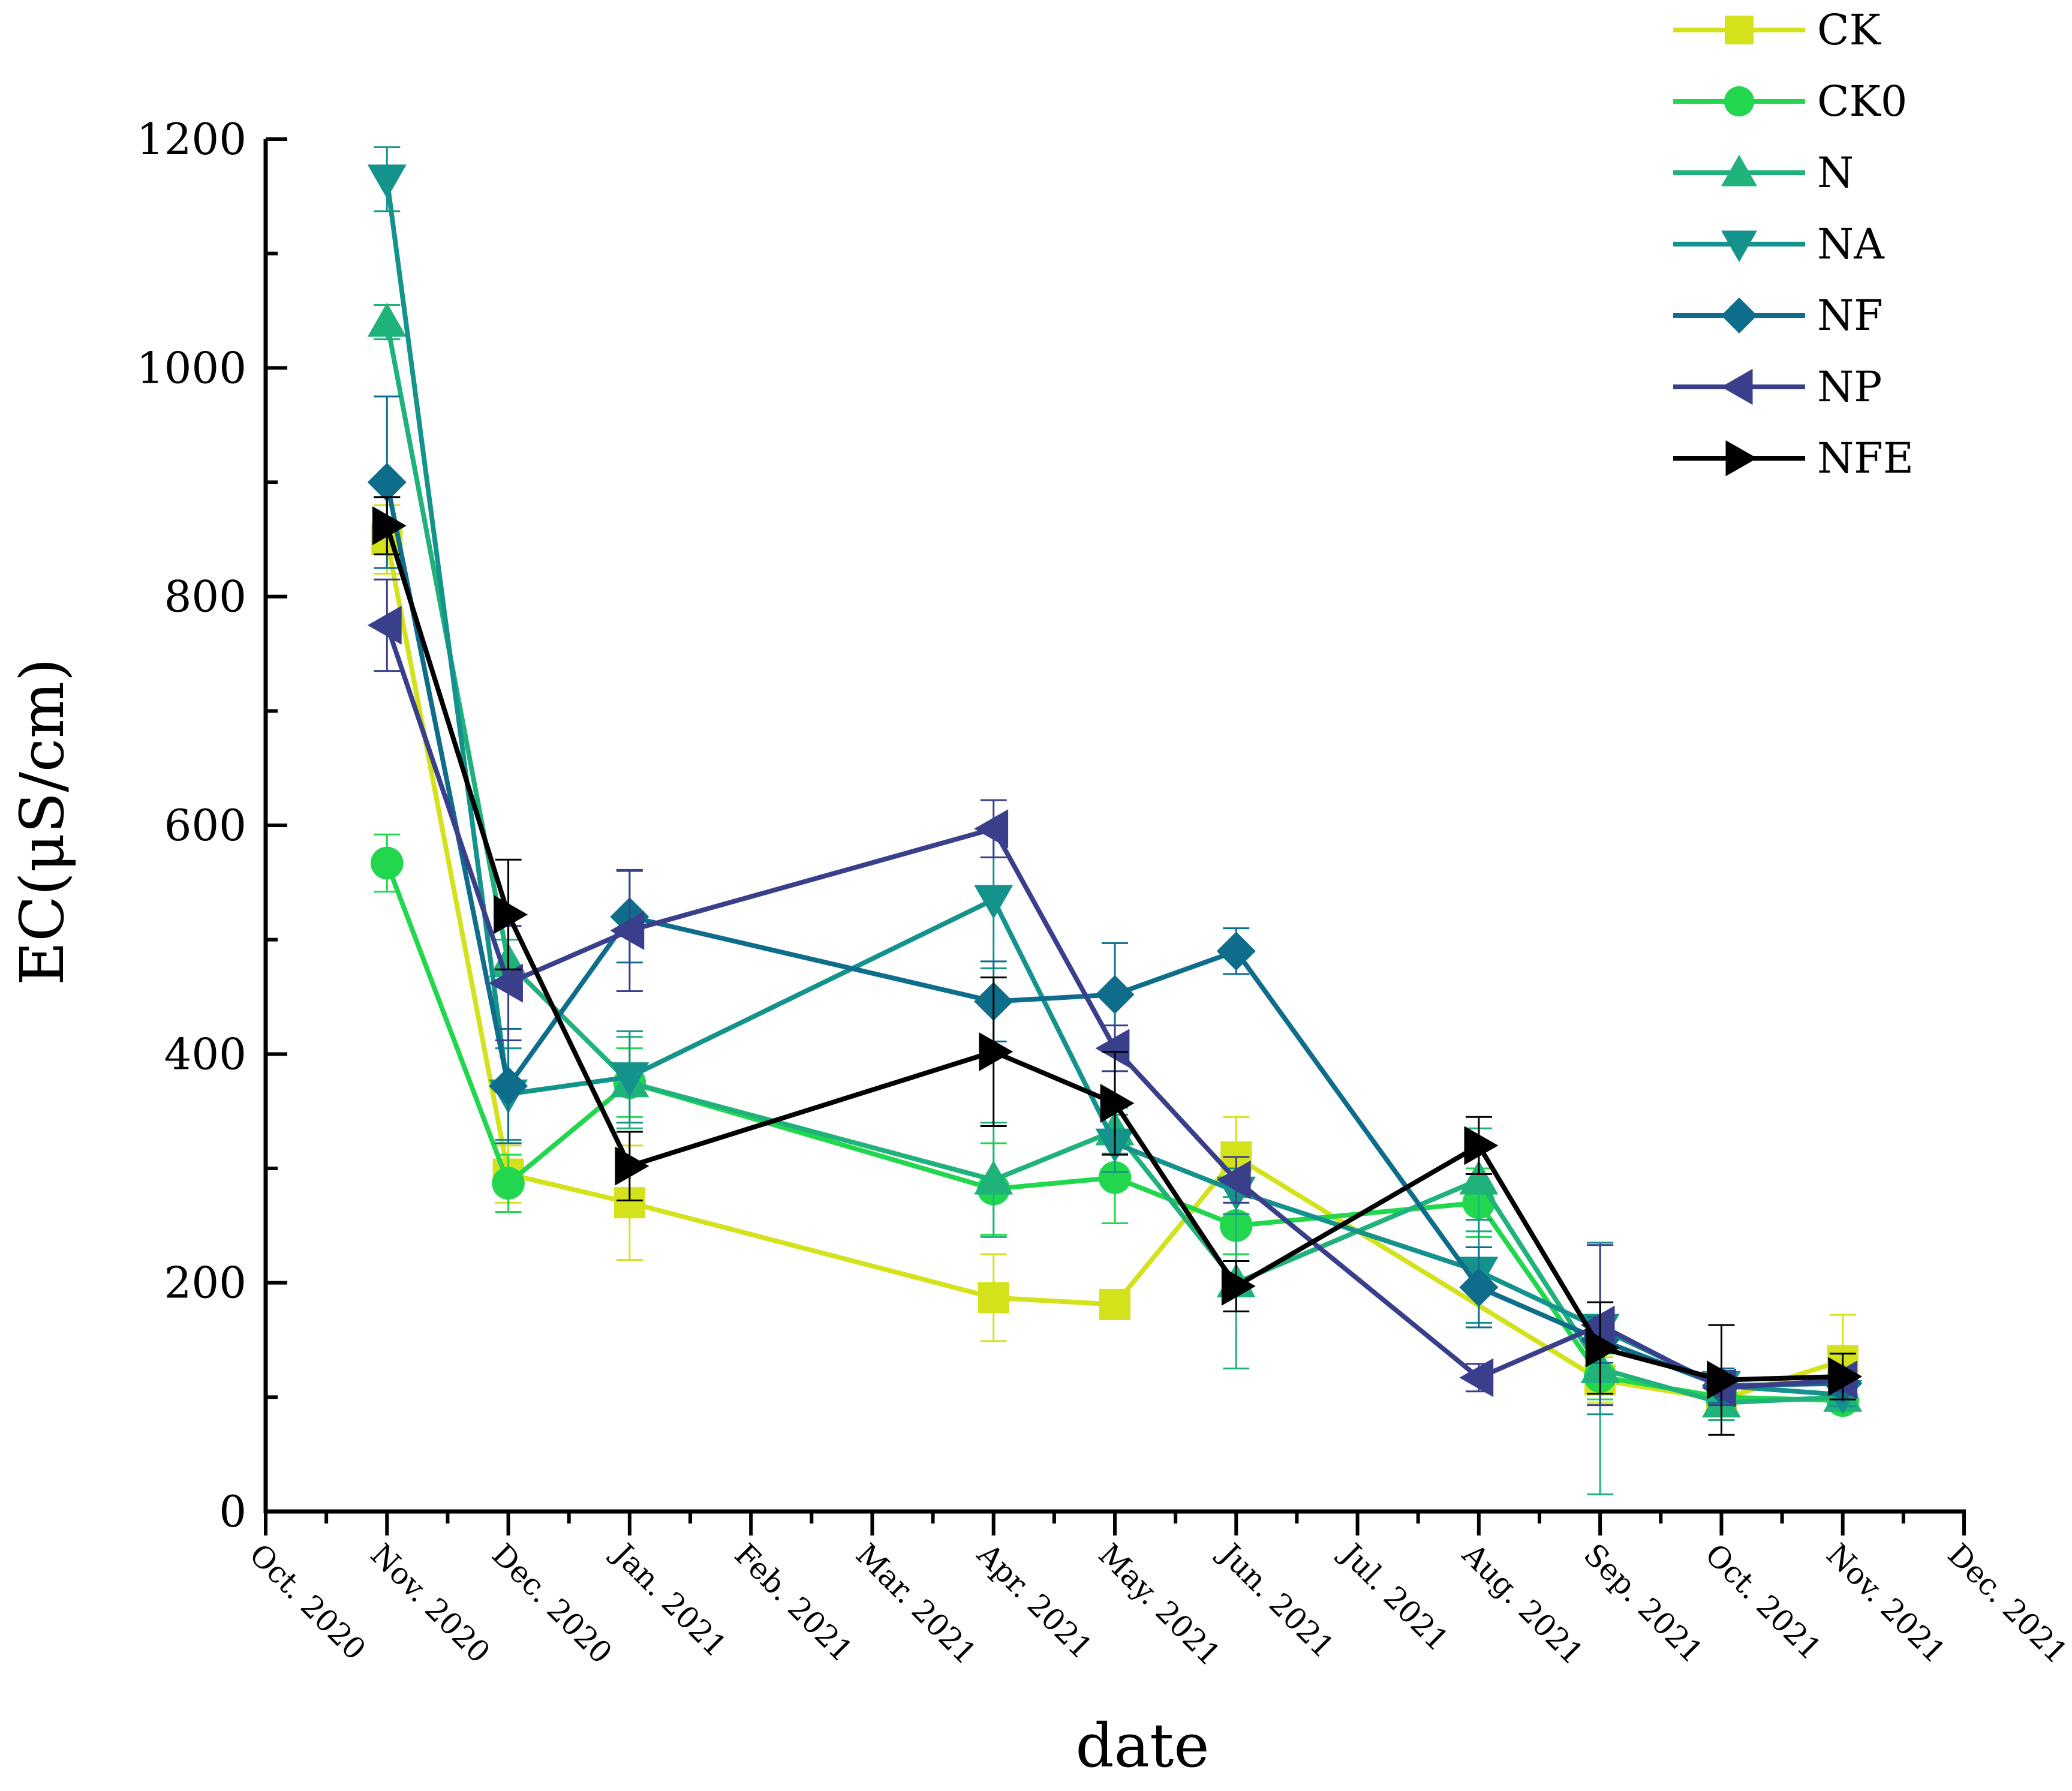  What do you see at coordinates (1143, 1746) in the screenshot?
I see `x-axis-title: date` at bounding box center [1143, 1746].